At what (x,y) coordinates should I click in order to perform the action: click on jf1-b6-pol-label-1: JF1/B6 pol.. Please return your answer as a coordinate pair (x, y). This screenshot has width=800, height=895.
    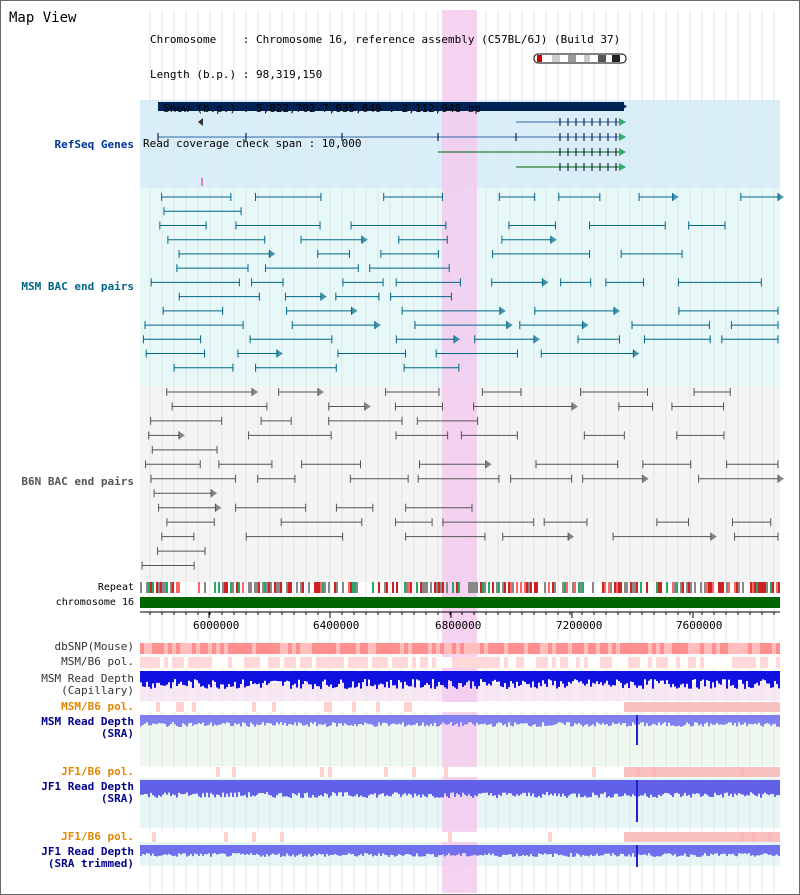
    Looking at the image, I should click on (97, 771).